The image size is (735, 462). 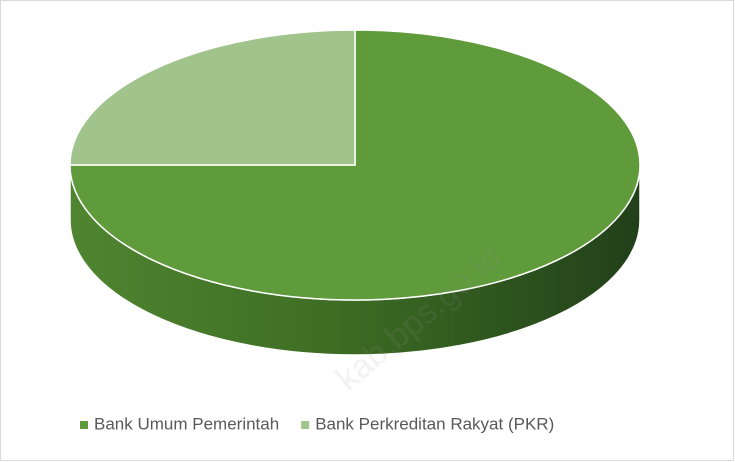 I want to click on legend-label: Bank Umum Pemerintah, so click(x=186, y=423).